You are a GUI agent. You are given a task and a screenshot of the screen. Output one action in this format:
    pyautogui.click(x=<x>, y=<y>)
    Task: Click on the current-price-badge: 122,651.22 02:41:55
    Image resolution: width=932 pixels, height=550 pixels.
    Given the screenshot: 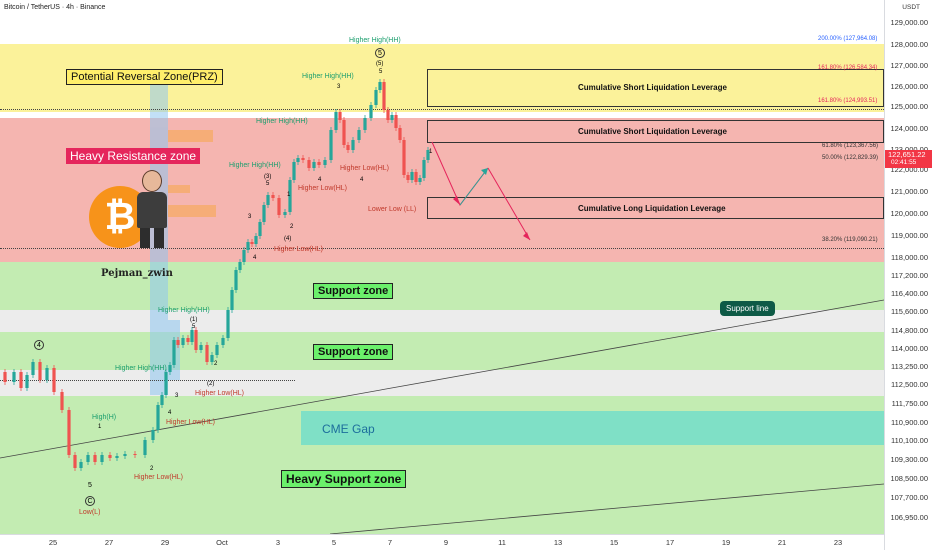 What is the action you would take?
    pyautogui.click(x=908, y=159)
    